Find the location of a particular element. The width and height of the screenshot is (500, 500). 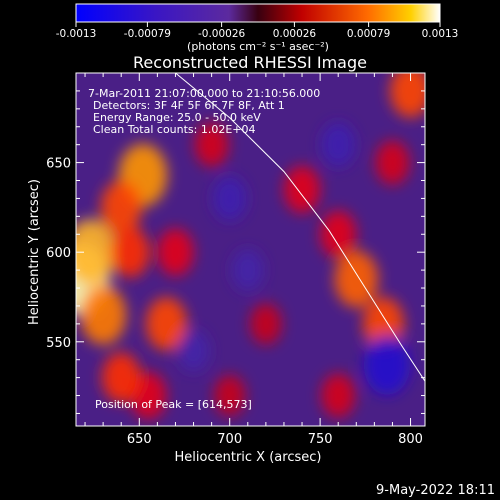

annotation-line: 7-Mar-2011 21:07:00.000 to 21:10:56.000 is located at coordinates (204, 93).